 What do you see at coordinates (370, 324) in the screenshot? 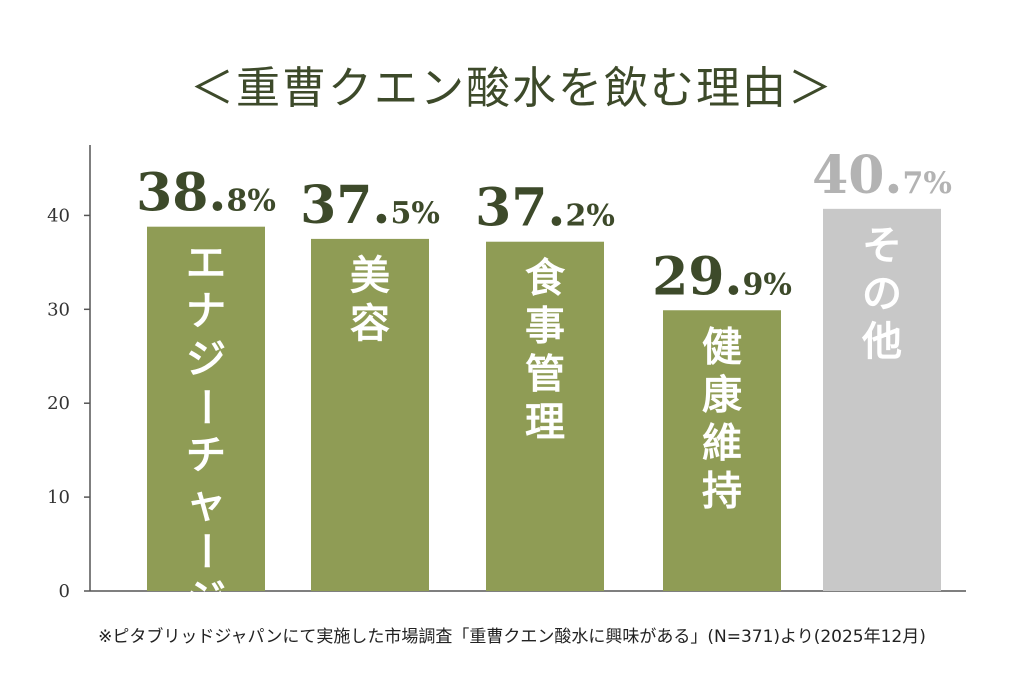
I see `category-label-char: 容` at bounding box center [370, 324].